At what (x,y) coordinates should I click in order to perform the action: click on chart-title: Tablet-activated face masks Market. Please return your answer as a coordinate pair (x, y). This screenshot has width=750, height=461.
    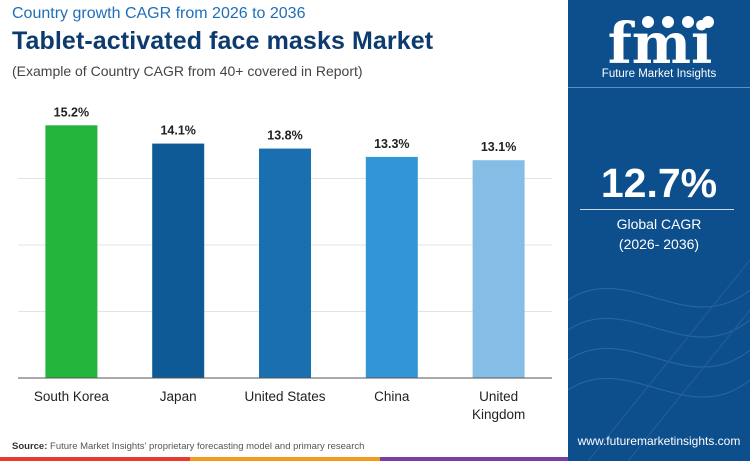
    Looking at the image, I should click on (223, 41).